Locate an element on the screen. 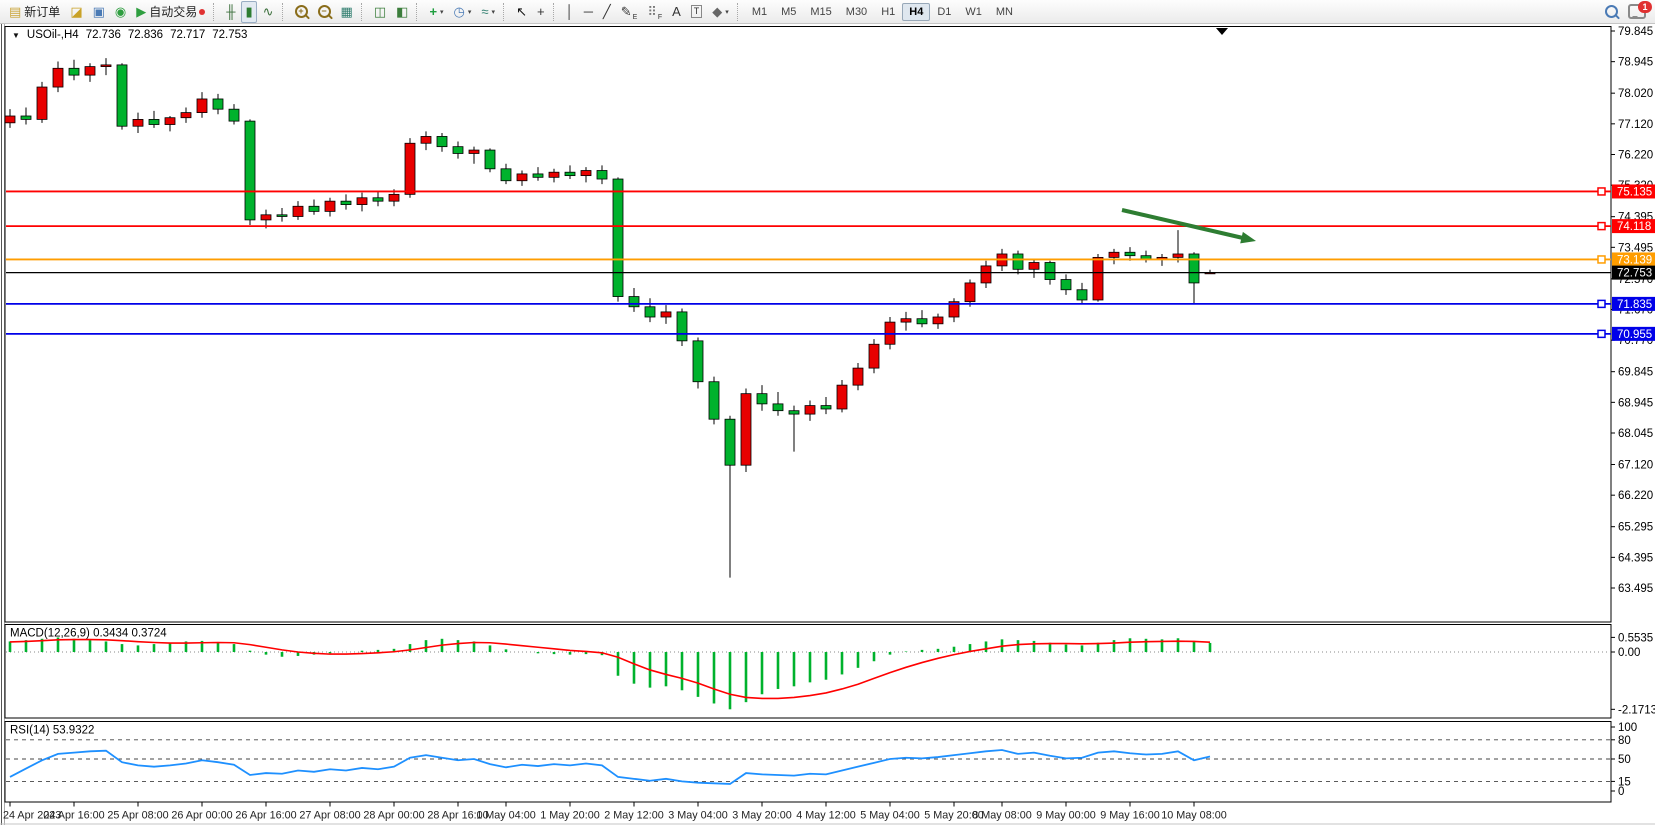 The height and width of the screenshot is (825, 1655). tab-h4: H4 is located at coordinates (916, 11).